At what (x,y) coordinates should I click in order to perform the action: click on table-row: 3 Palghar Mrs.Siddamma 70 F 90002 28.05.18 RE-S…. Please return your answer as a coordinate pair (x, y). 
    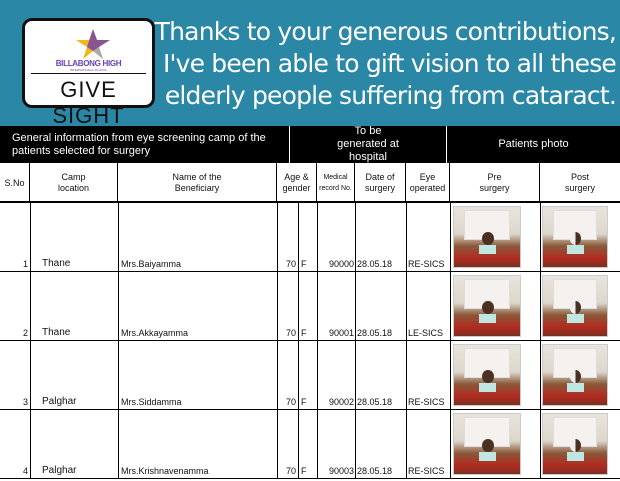
    Looking at the image, I should click on (310, 375).